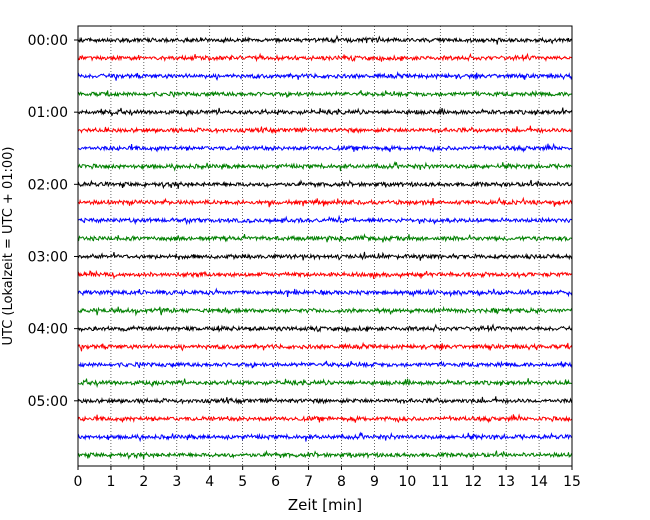  I want to click on x-tick-label: 2, so click(143, 482).